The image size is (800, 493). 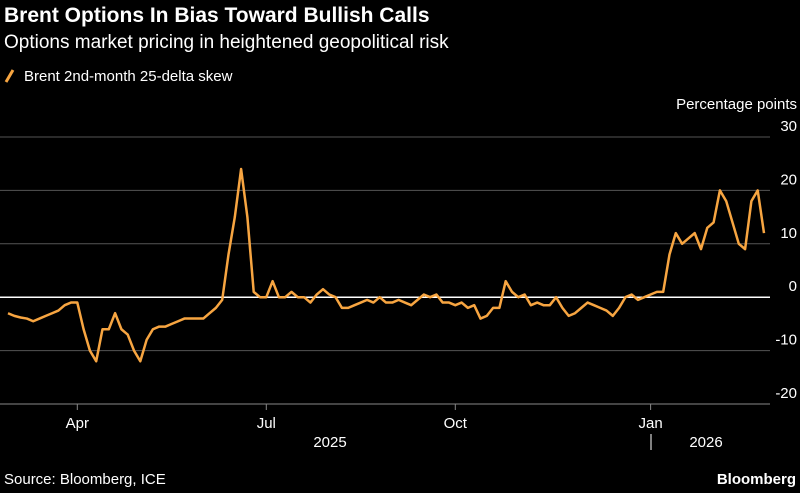 What do you see at coordinates (266, 423) in the screenshot?
I see `x-tick-label: Jul` at bounding box center [266, 423].